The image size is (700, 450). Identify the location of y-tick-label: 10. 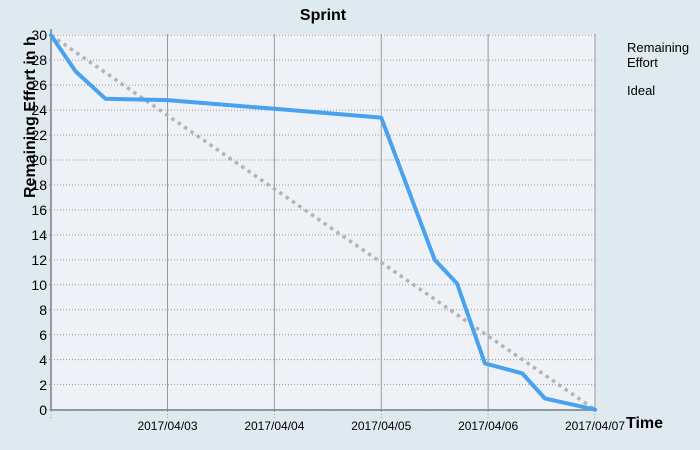
(39, 284).